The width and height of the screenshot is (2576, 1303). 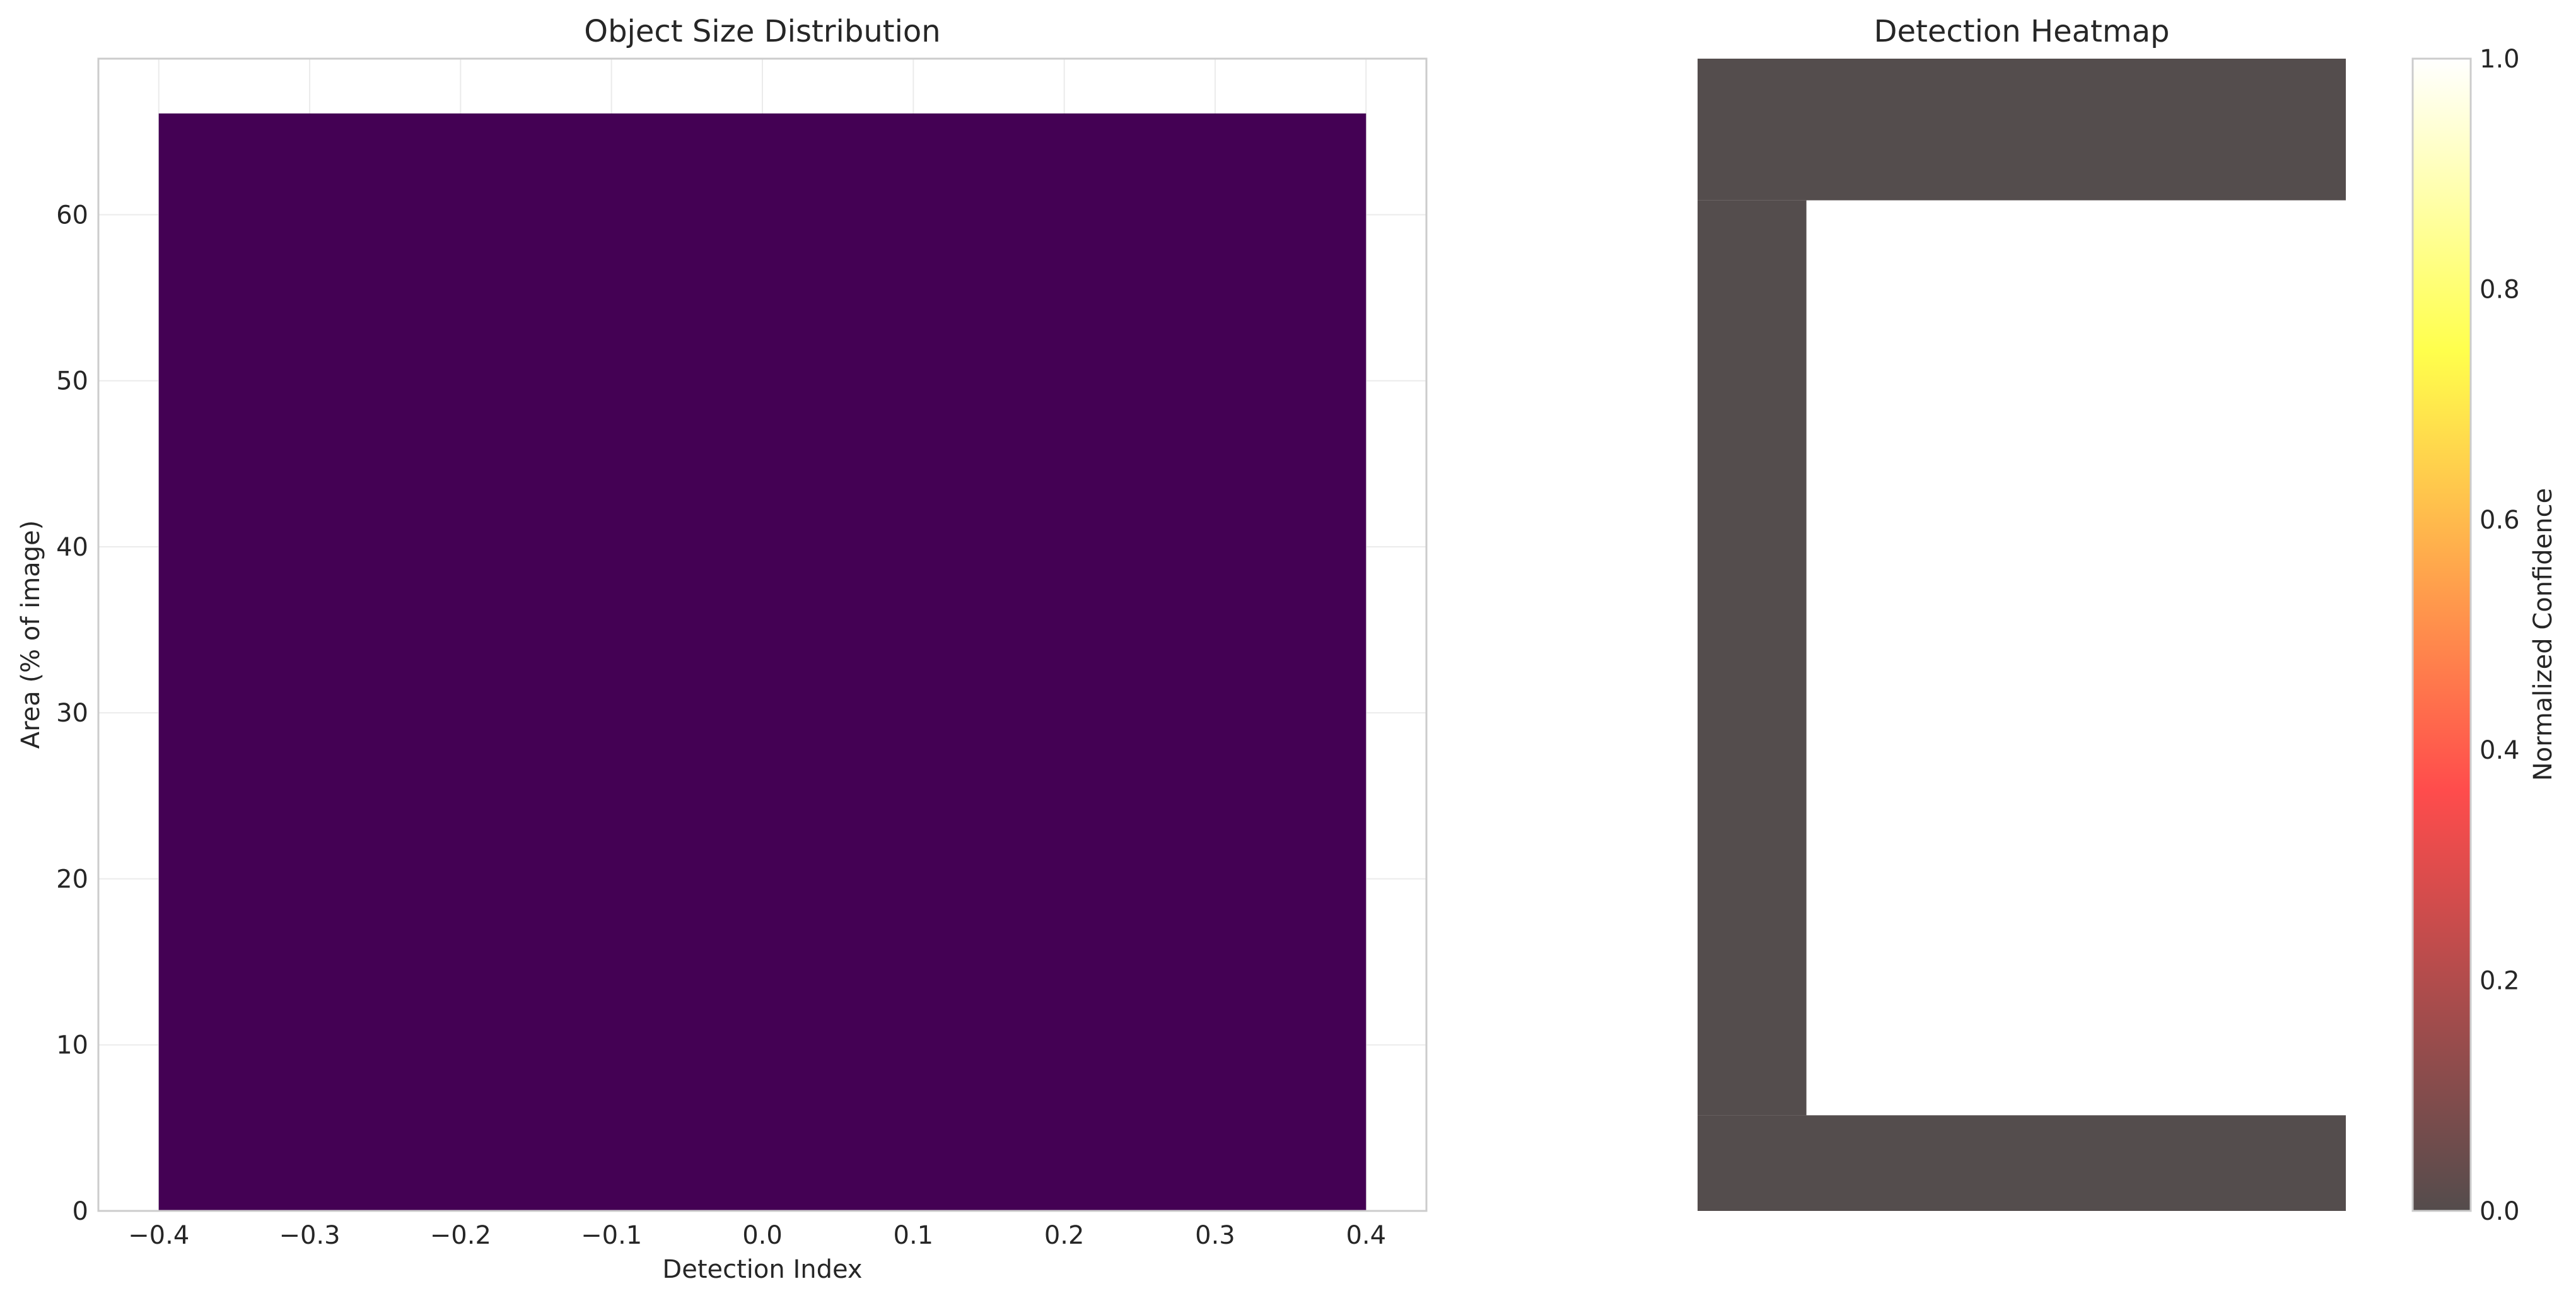 What do you see at coordinates (72, 1045) in the screenshot?
I see `bar-y-tick-label: 10` at bounding box center [72, 1045].